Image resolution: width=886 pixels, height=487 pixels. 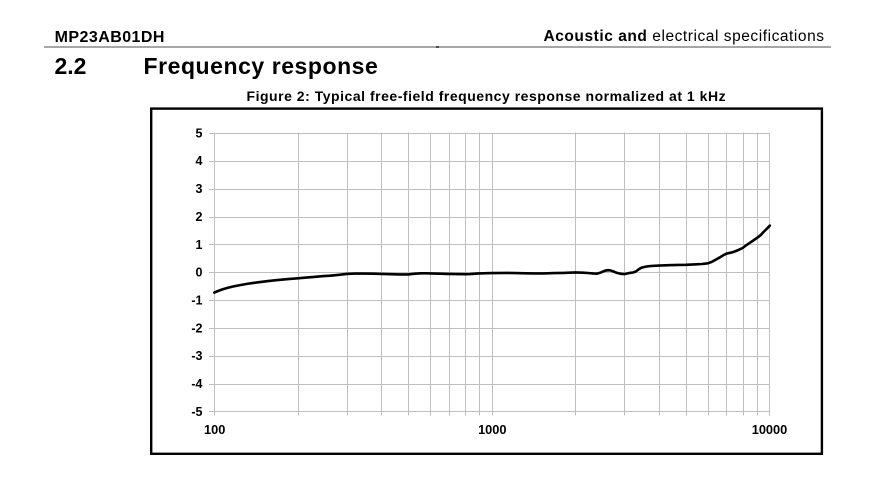 What do you see at coordinates (199, 217) in the screenshot?
I see `svg-text: 2` at bounding box center [199, 217].